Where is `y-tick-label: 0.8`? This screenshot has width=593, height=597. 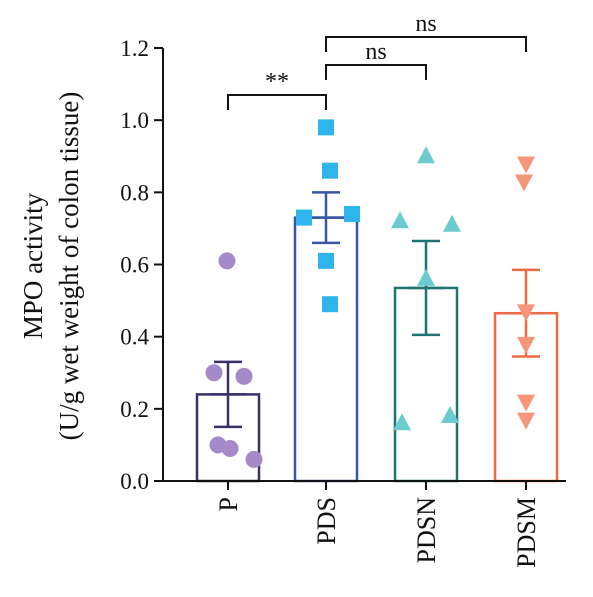
y-tick-label: 0.8 is located at coordinates (134, 192).